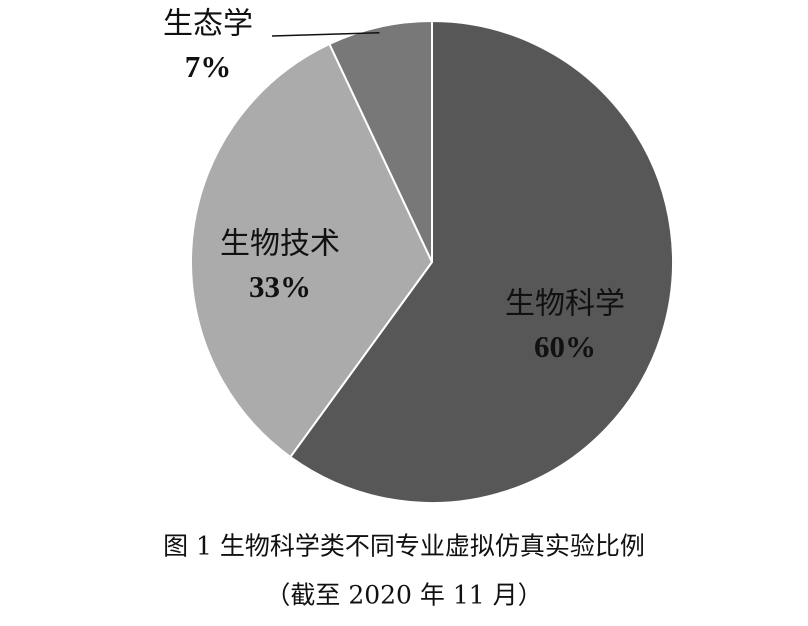 The width and height of the screenshot is (808, 626). I want to click on leader-line, so click(325, 34).